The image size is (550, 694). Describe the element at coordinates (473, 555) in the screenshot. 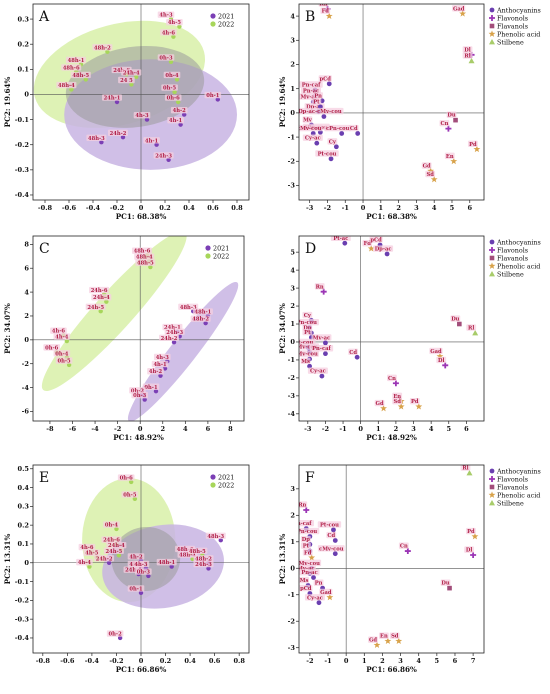

I see `data-point-flavonols` at that location.